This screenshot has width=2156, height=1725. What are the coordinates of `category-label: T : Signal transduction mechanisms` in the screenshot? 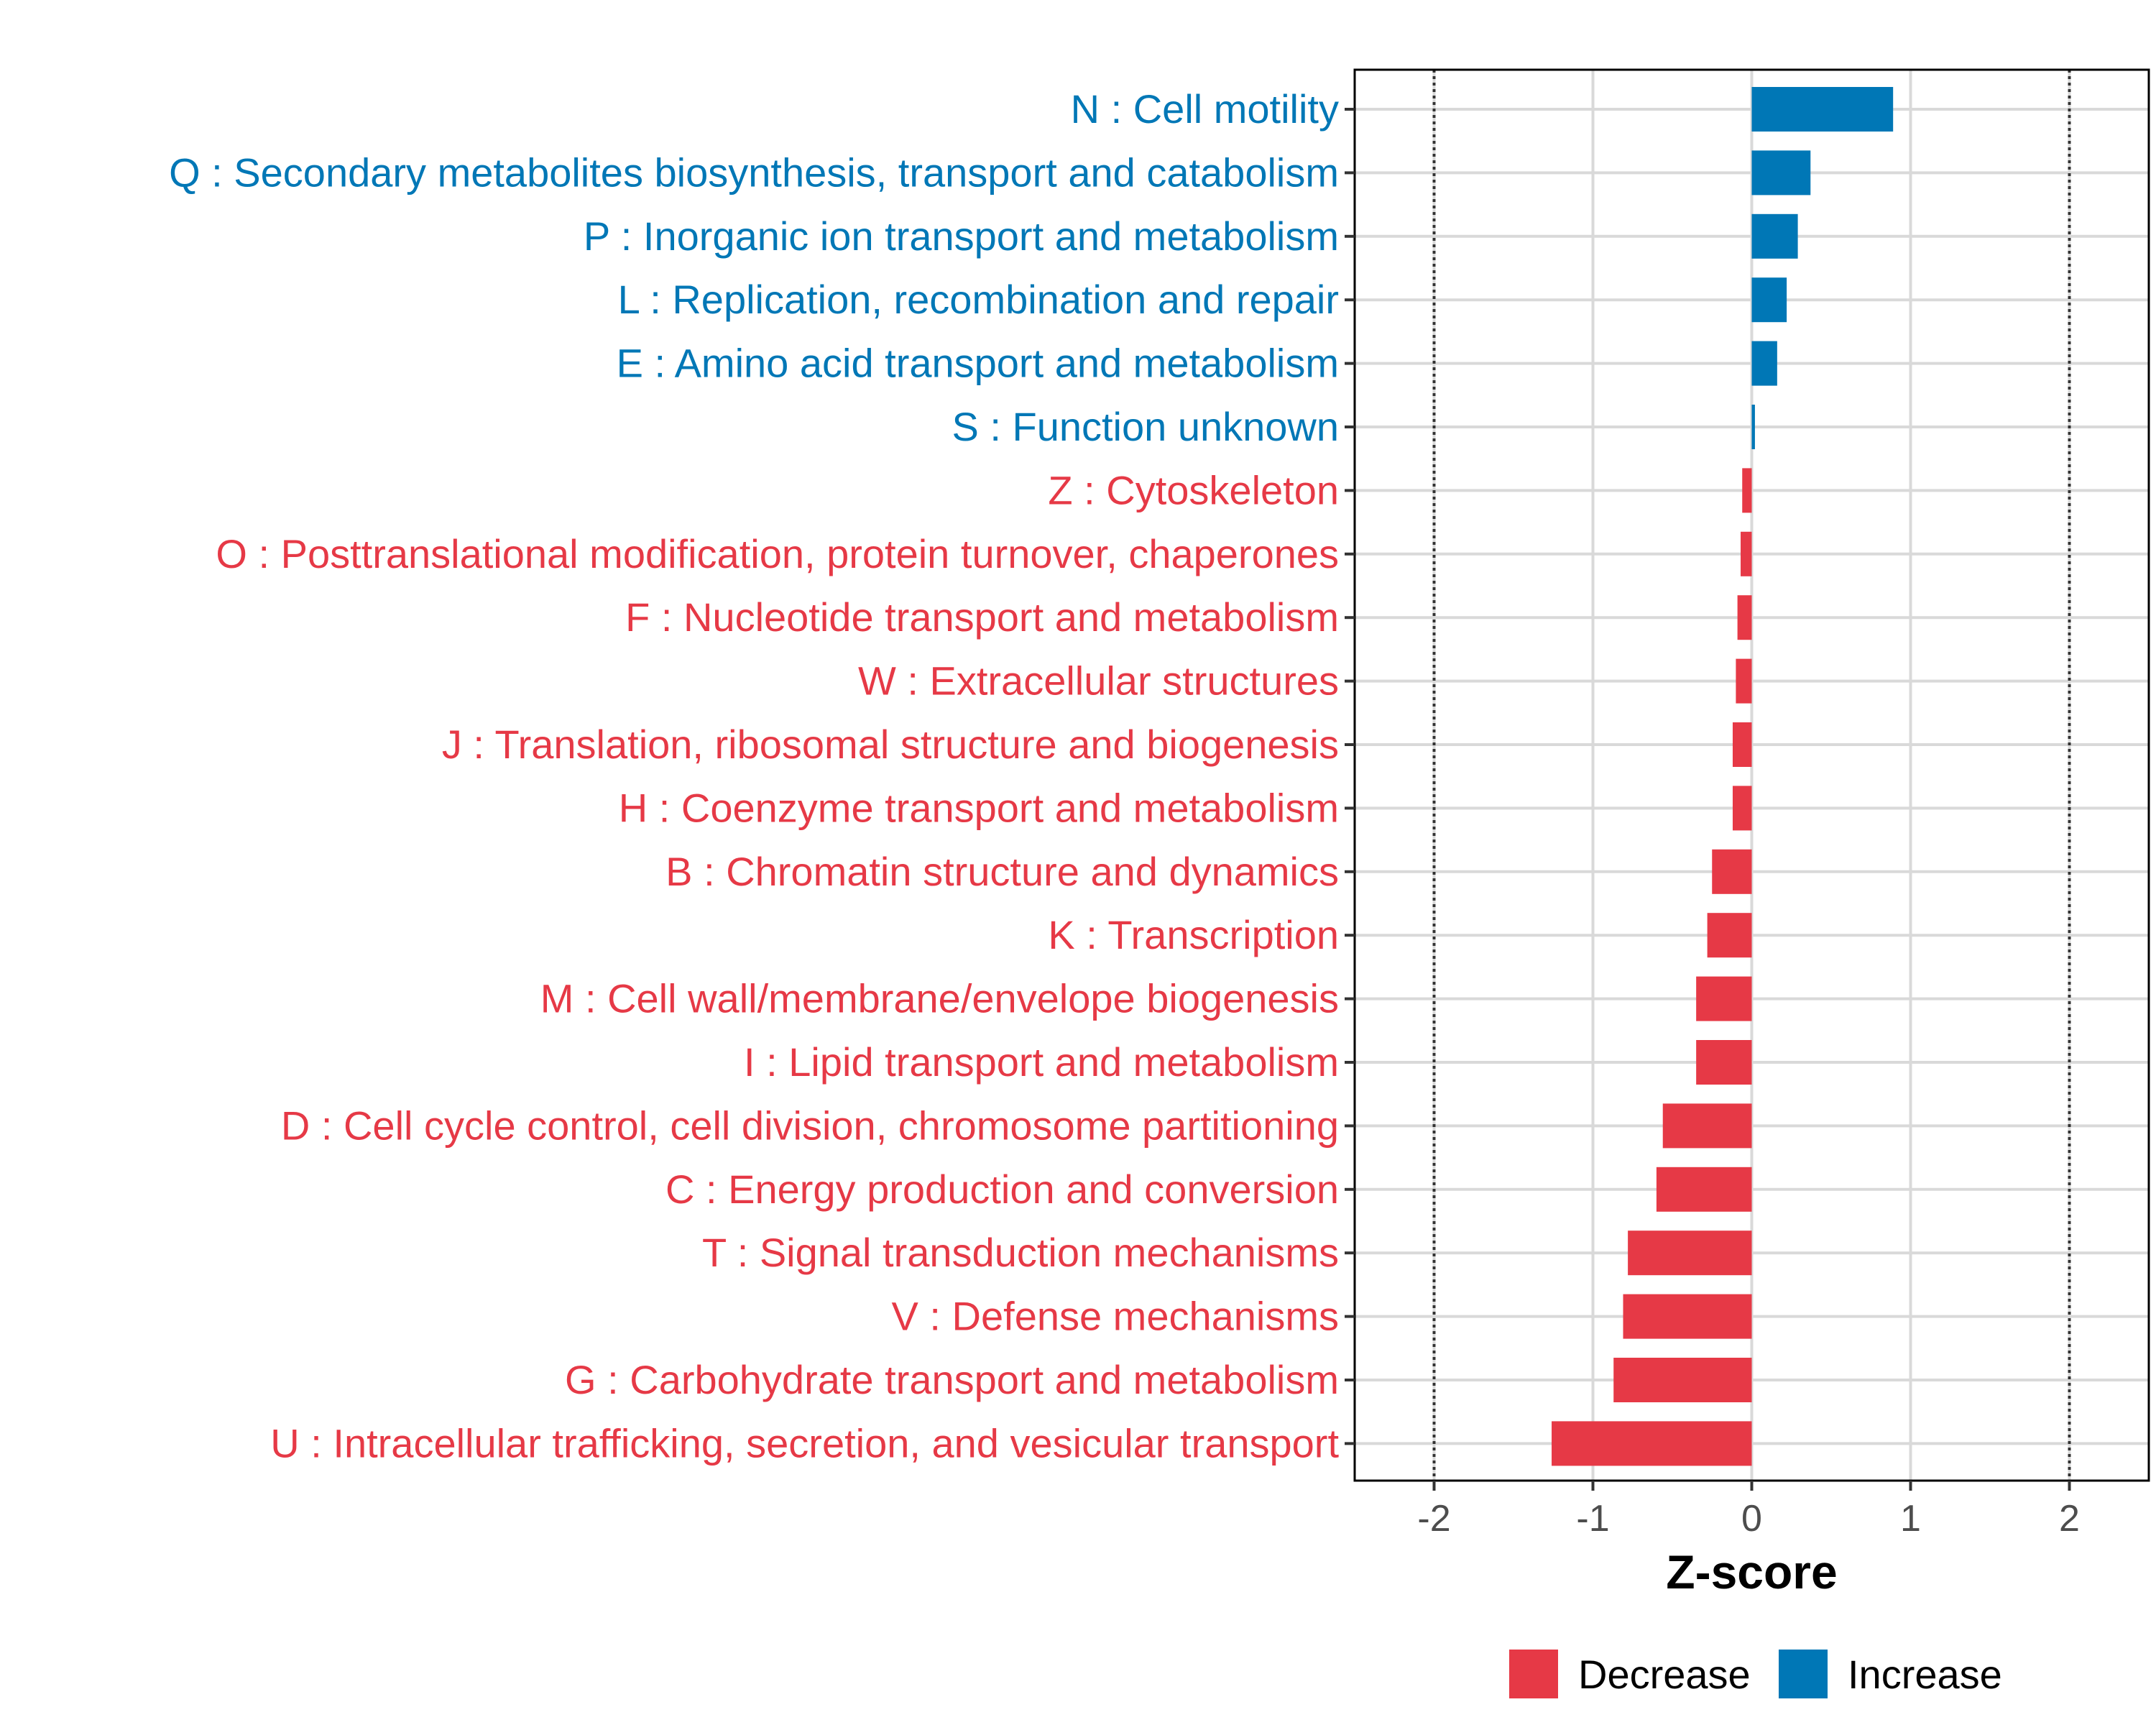 It's located at (1021, 1252).